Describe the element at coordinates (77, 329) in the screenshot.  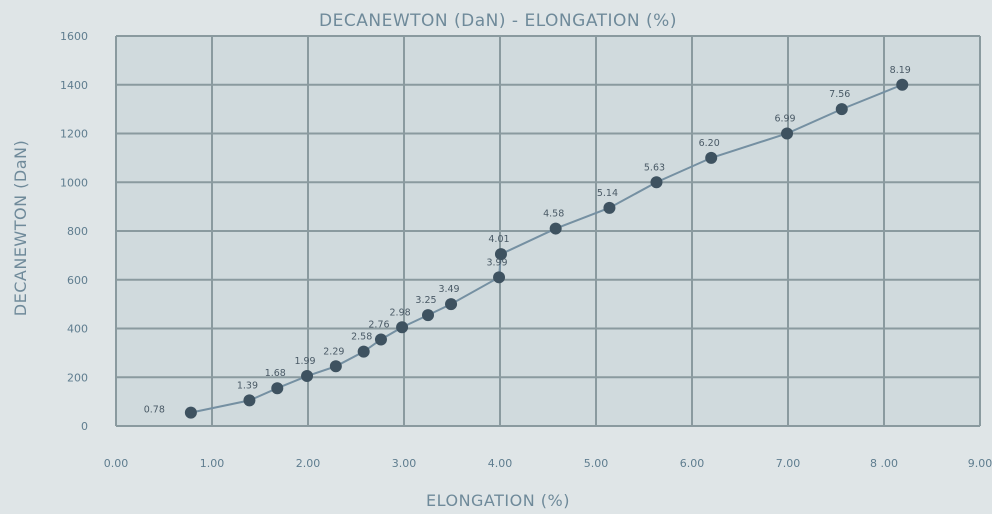
I see `y-tick-label: 400` at that location.